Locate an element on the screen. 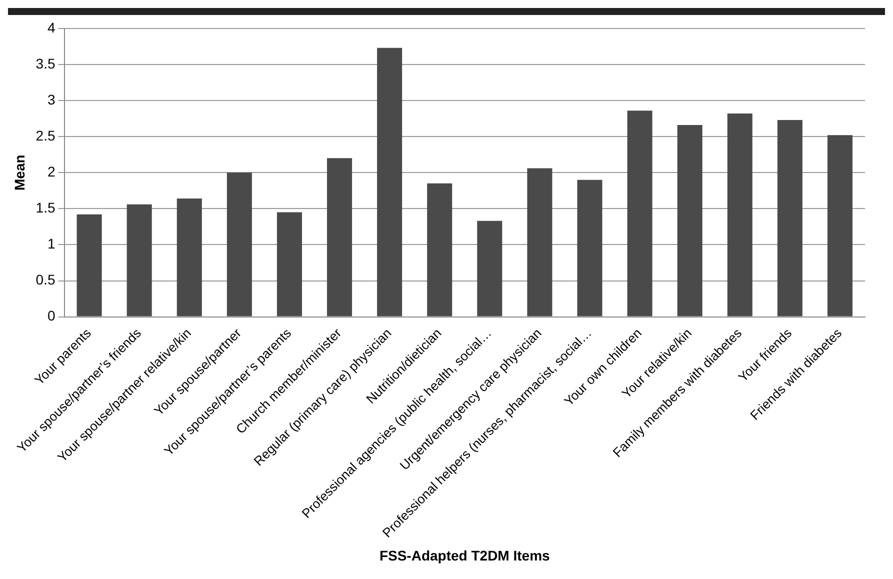 The image size is (893, 579). y-axis-title: Mean is located at coordinates (19, 172).